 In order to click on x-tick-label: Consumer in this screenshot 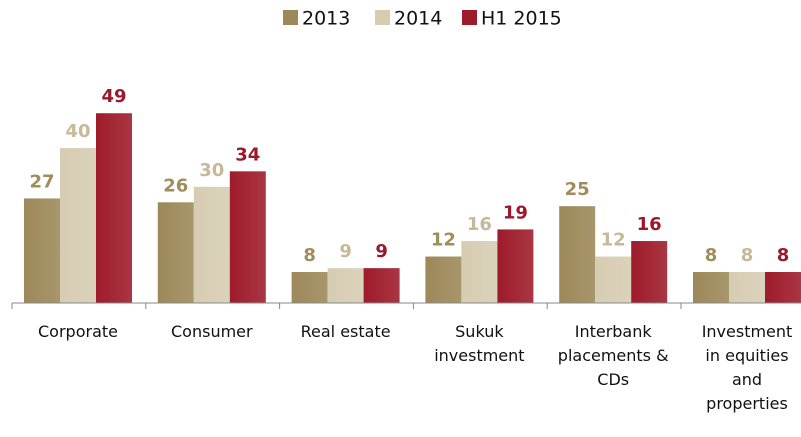, I will do `click(212, 331)`.